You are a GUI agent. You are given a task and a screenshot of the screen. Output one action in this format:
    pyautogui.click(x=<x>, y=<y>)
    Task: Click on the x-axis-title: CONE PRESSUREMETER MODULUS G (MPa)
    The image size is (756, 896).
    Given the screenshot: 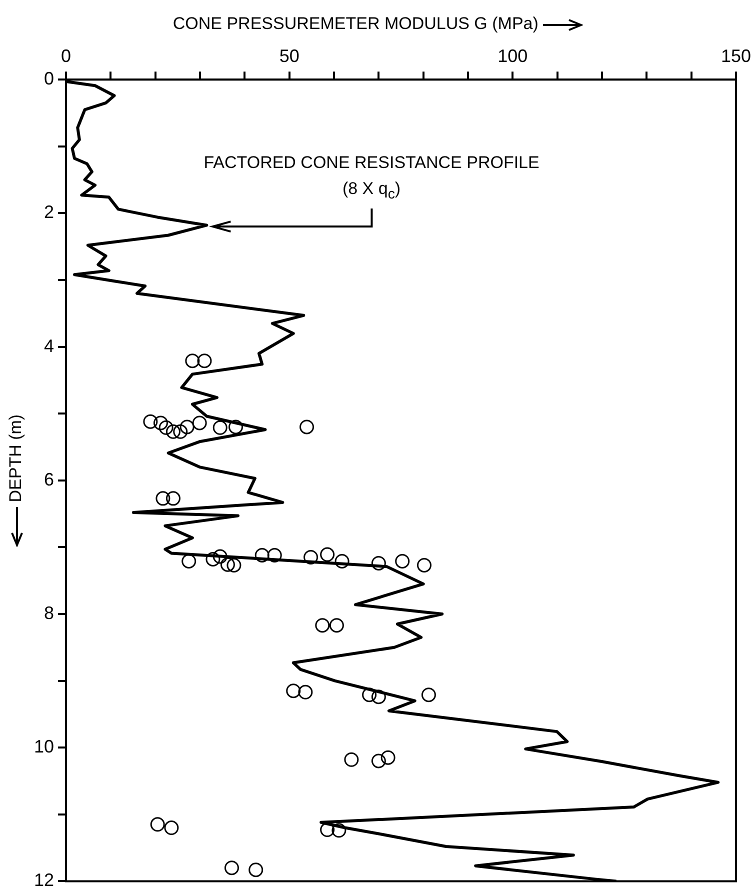 What is the action you would take?
    pyautogui.click(x=355, y=23)
    